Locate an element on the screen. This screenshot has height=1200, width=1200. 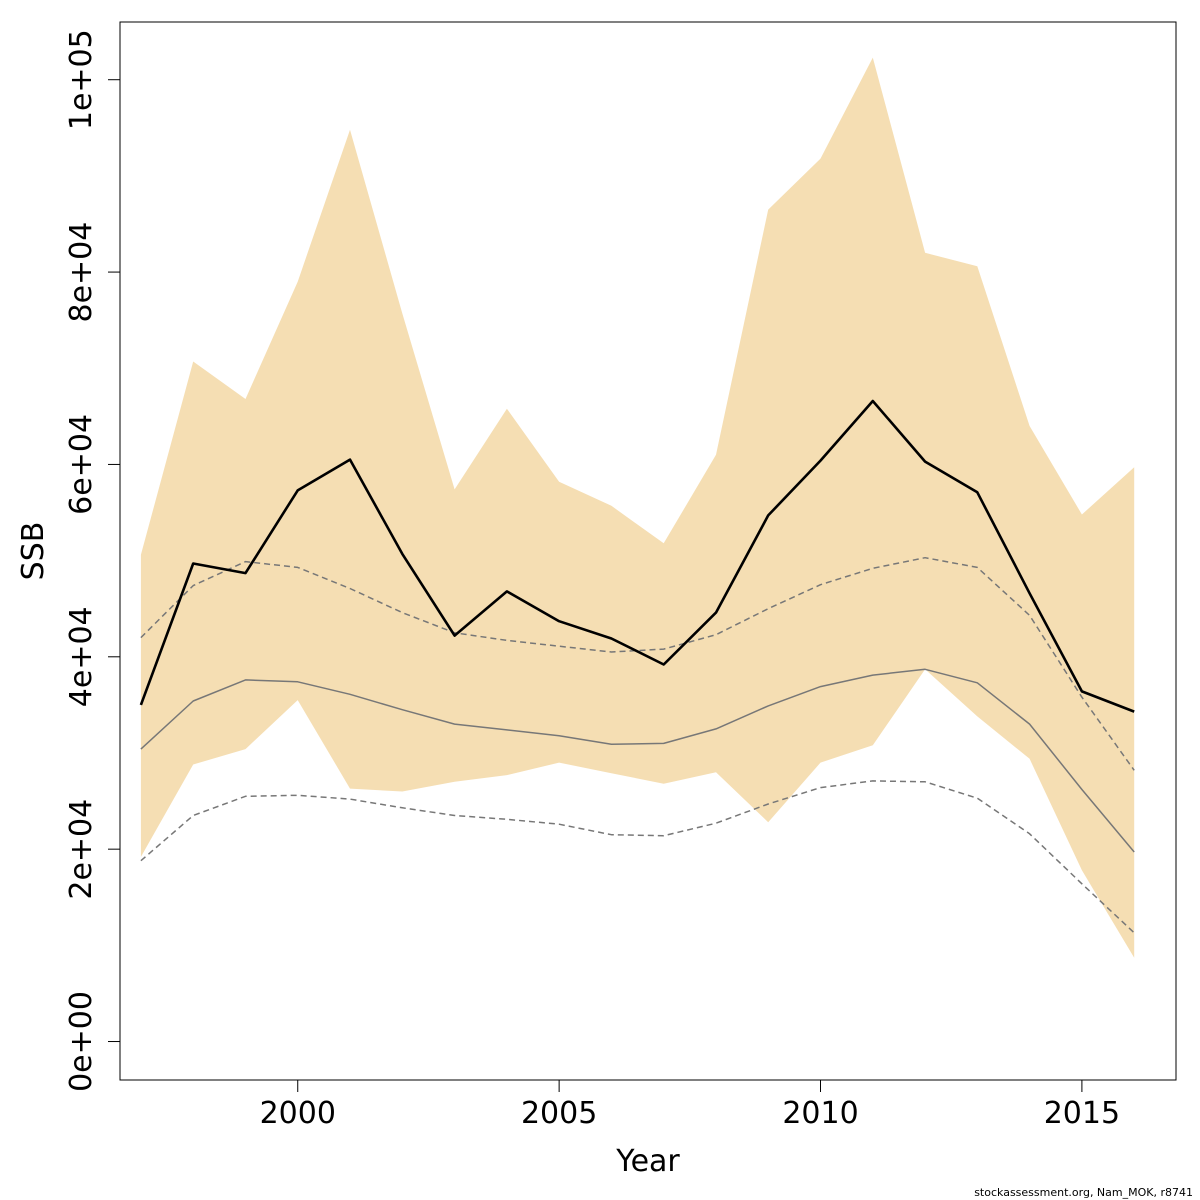
y-tick-label: 8e+04 is located at coordinates (81, 272).